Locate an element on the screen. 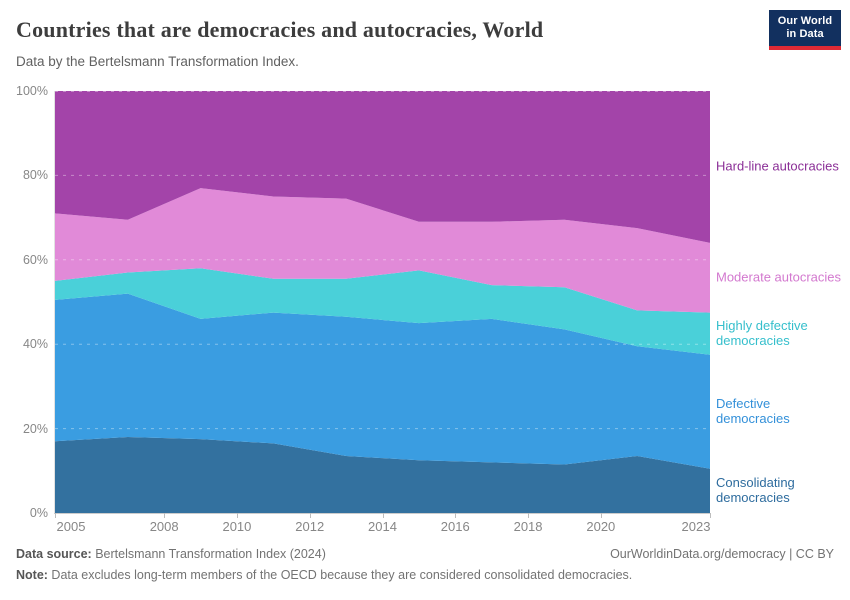  x-tick-2020 is located at coordinates (601, 515).